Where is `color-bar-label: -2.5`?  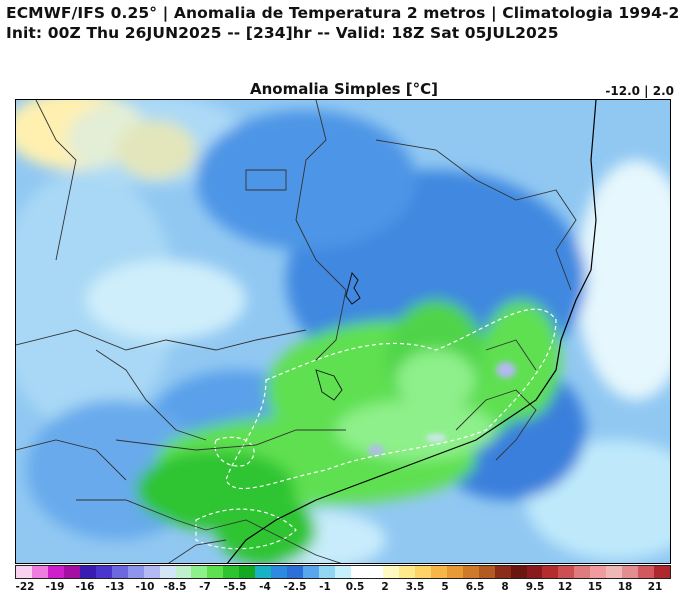 color-bar-label: -2.5 is located at coordinates (295, 587).